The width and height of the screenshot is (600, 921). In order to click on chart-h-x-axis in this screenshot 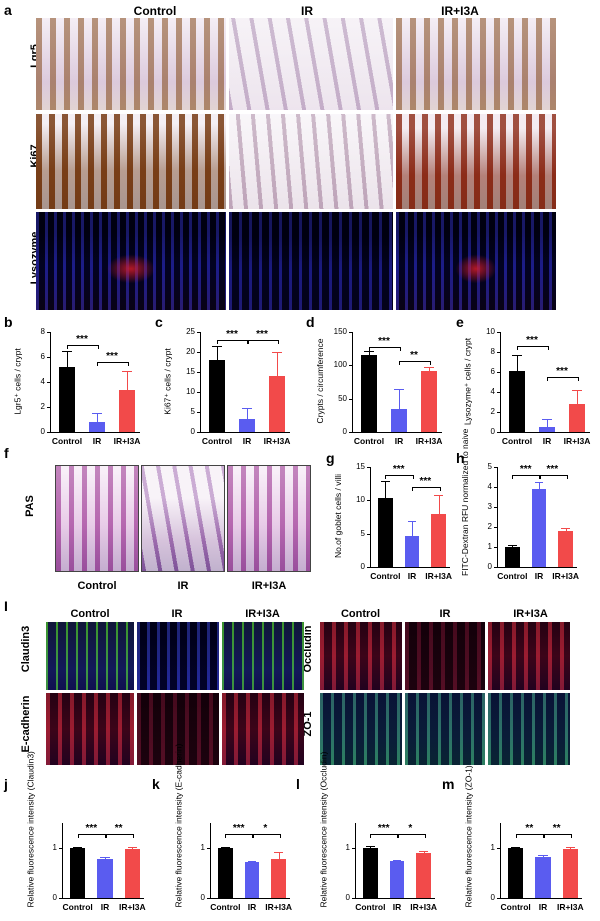, I will do `click(537, 567)`.